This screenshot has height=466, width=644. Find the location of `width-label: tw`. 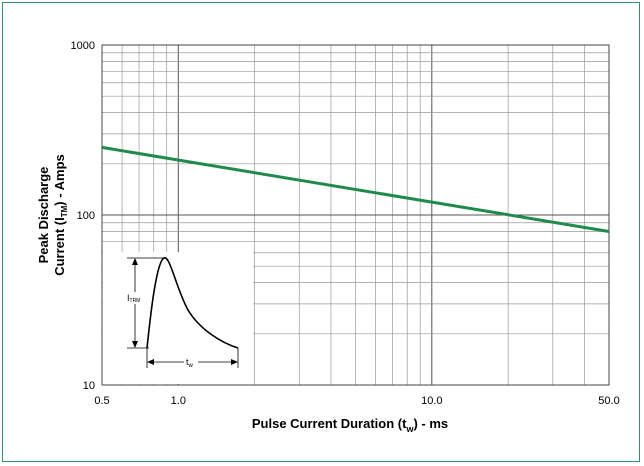

width-label: tw is located at coordinates (190, 363).